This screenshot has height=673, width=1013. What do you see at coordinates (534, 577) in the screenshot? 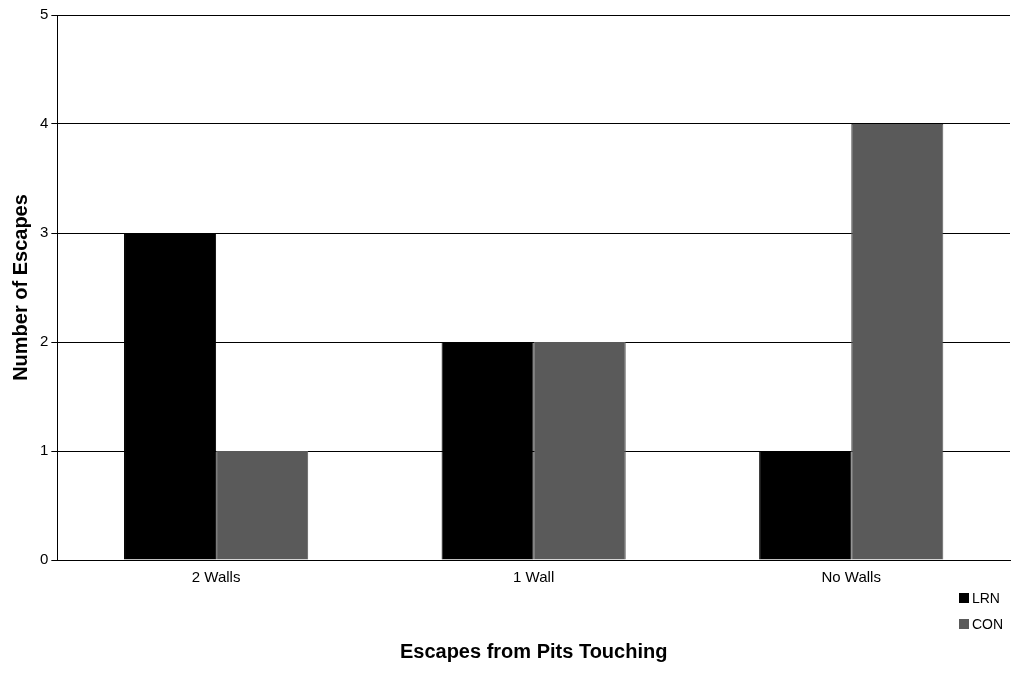
I see `x-tick-label: 1 Wall` at bounding box center [534, 577].